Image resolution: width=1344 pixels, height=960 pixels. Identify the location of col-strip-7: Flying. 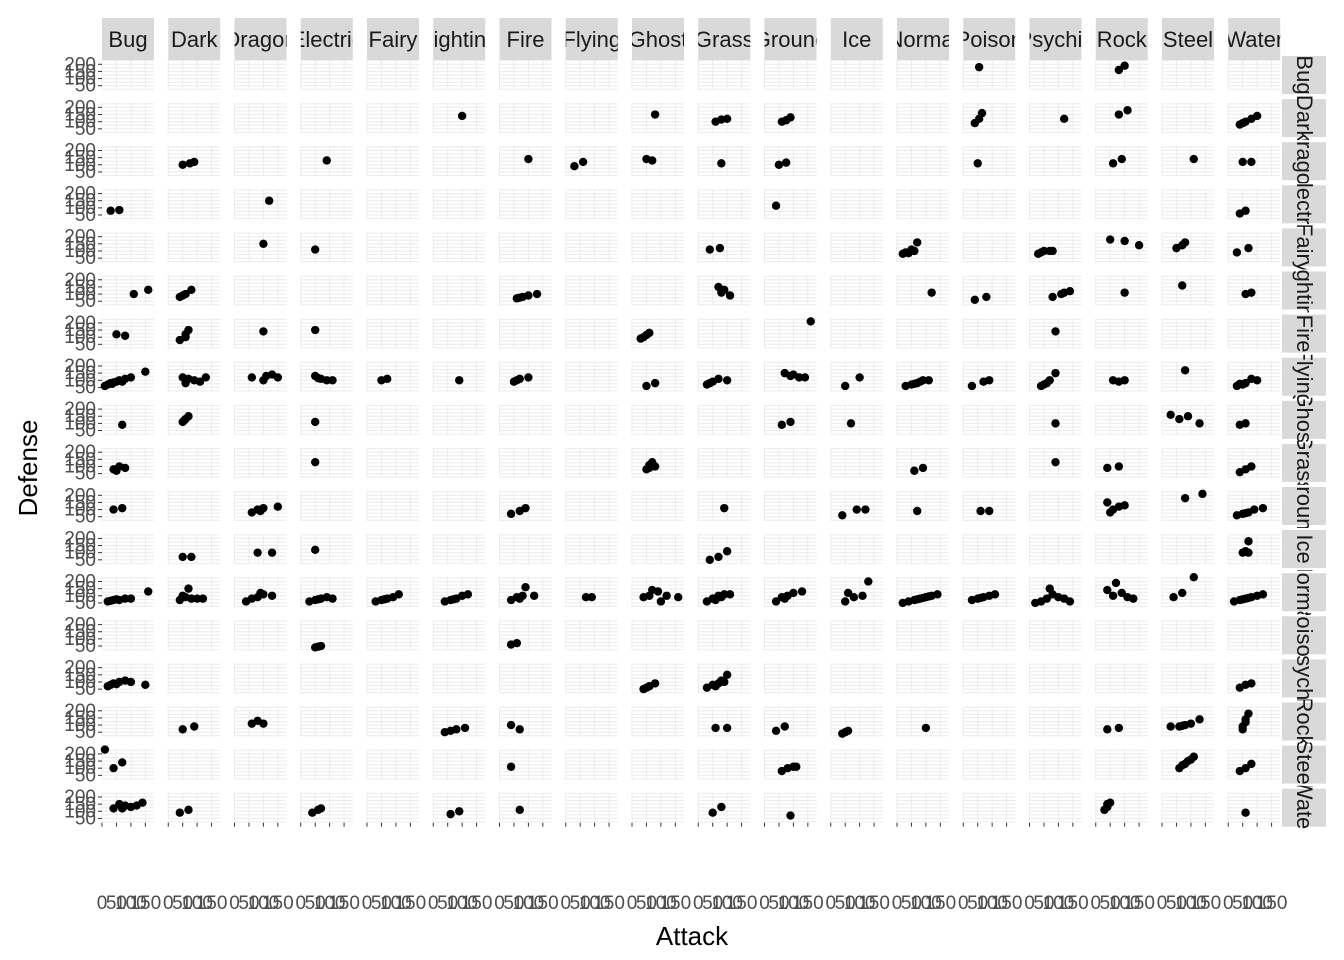
(591, 39).